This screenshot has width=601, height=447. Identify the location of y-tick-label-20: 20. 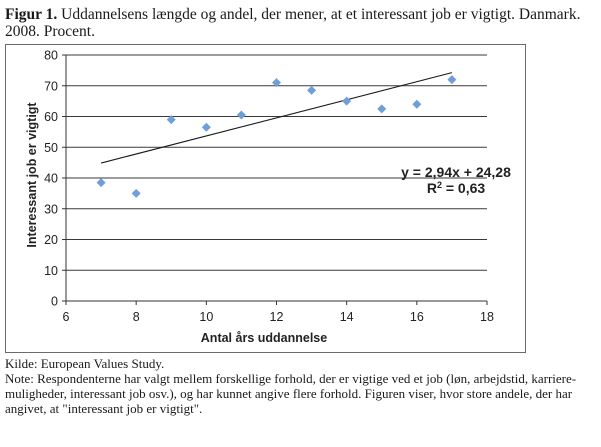
(51, 240).